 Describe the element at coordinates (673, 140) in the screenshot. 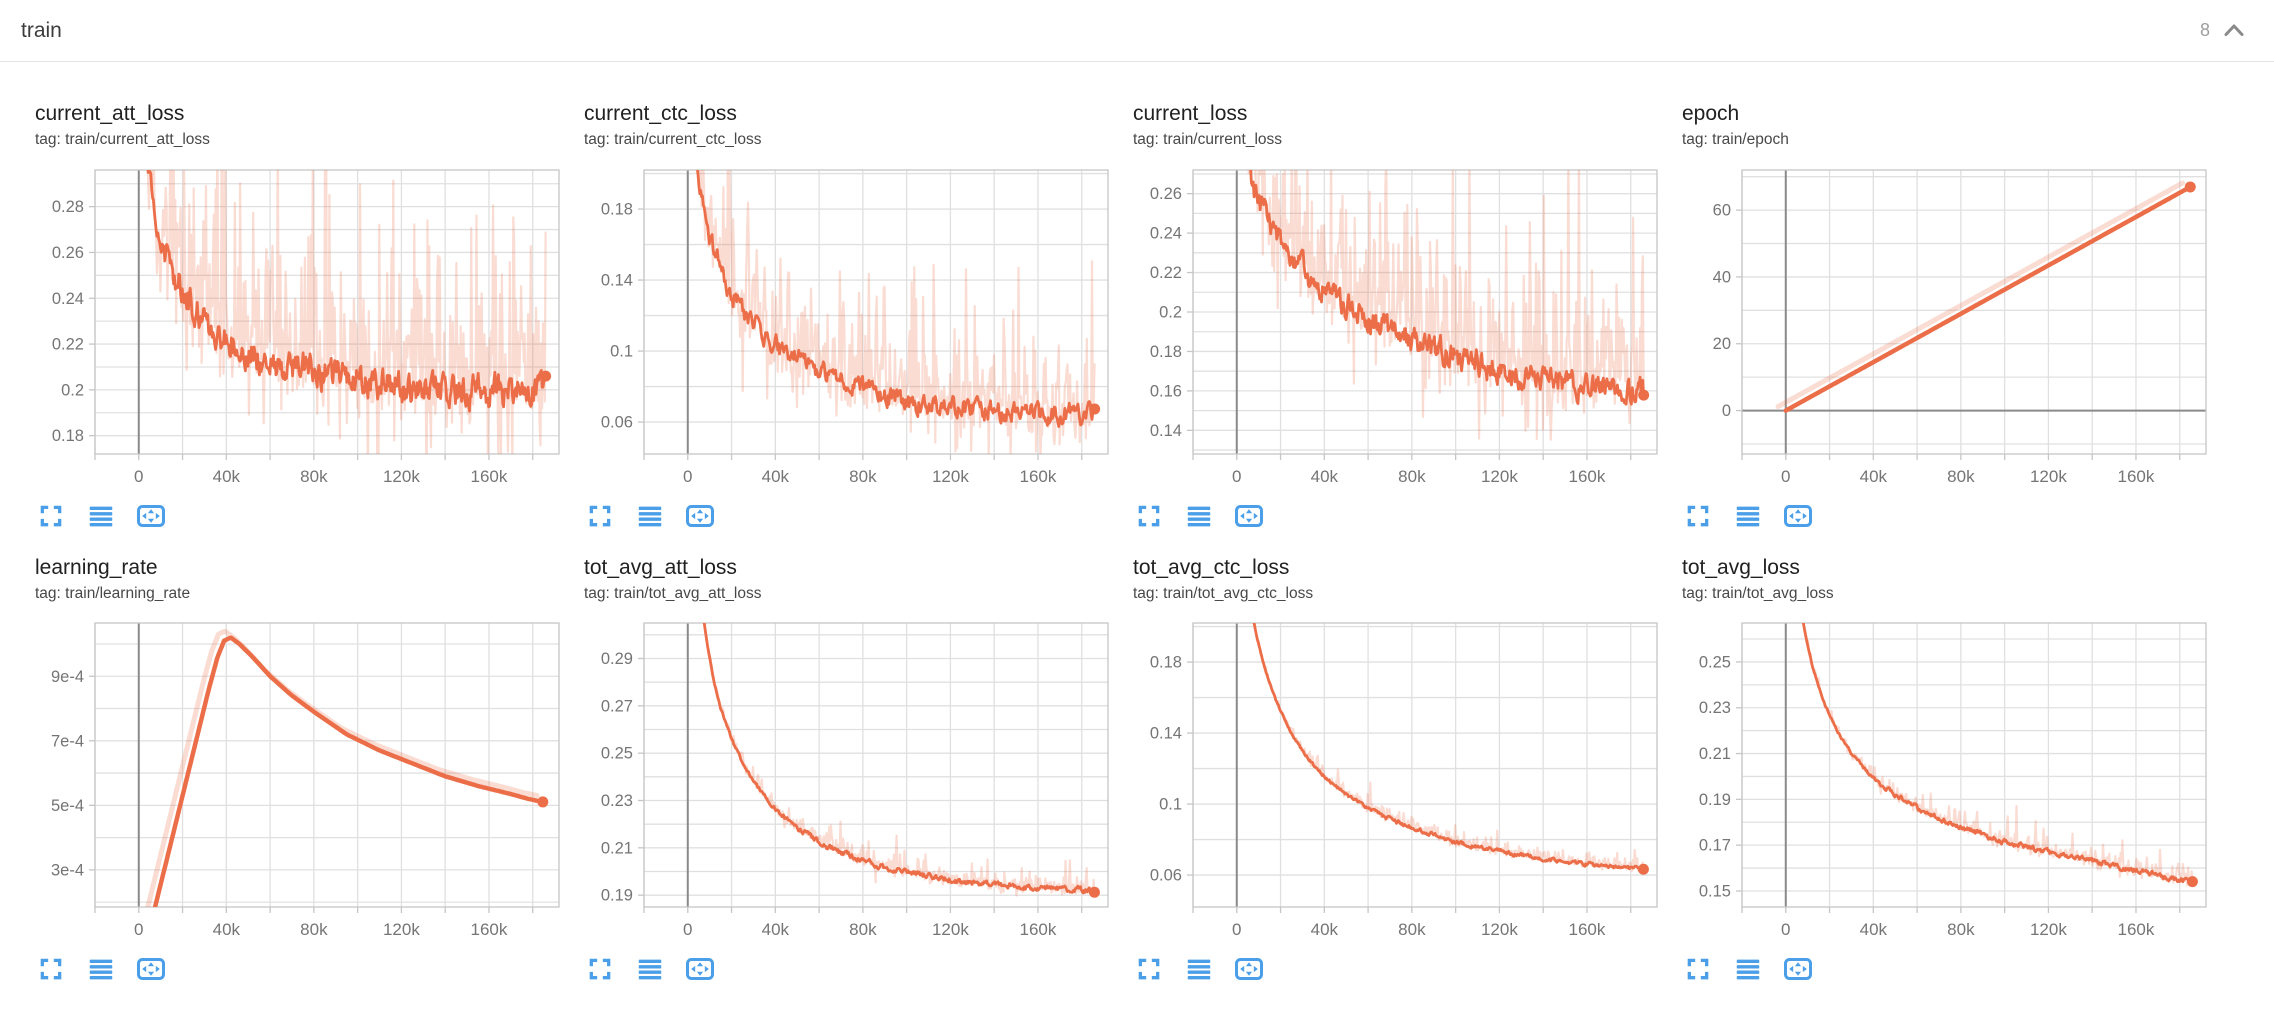

I see `chart-tag: tag: train/current_ctc_loss` at that location.